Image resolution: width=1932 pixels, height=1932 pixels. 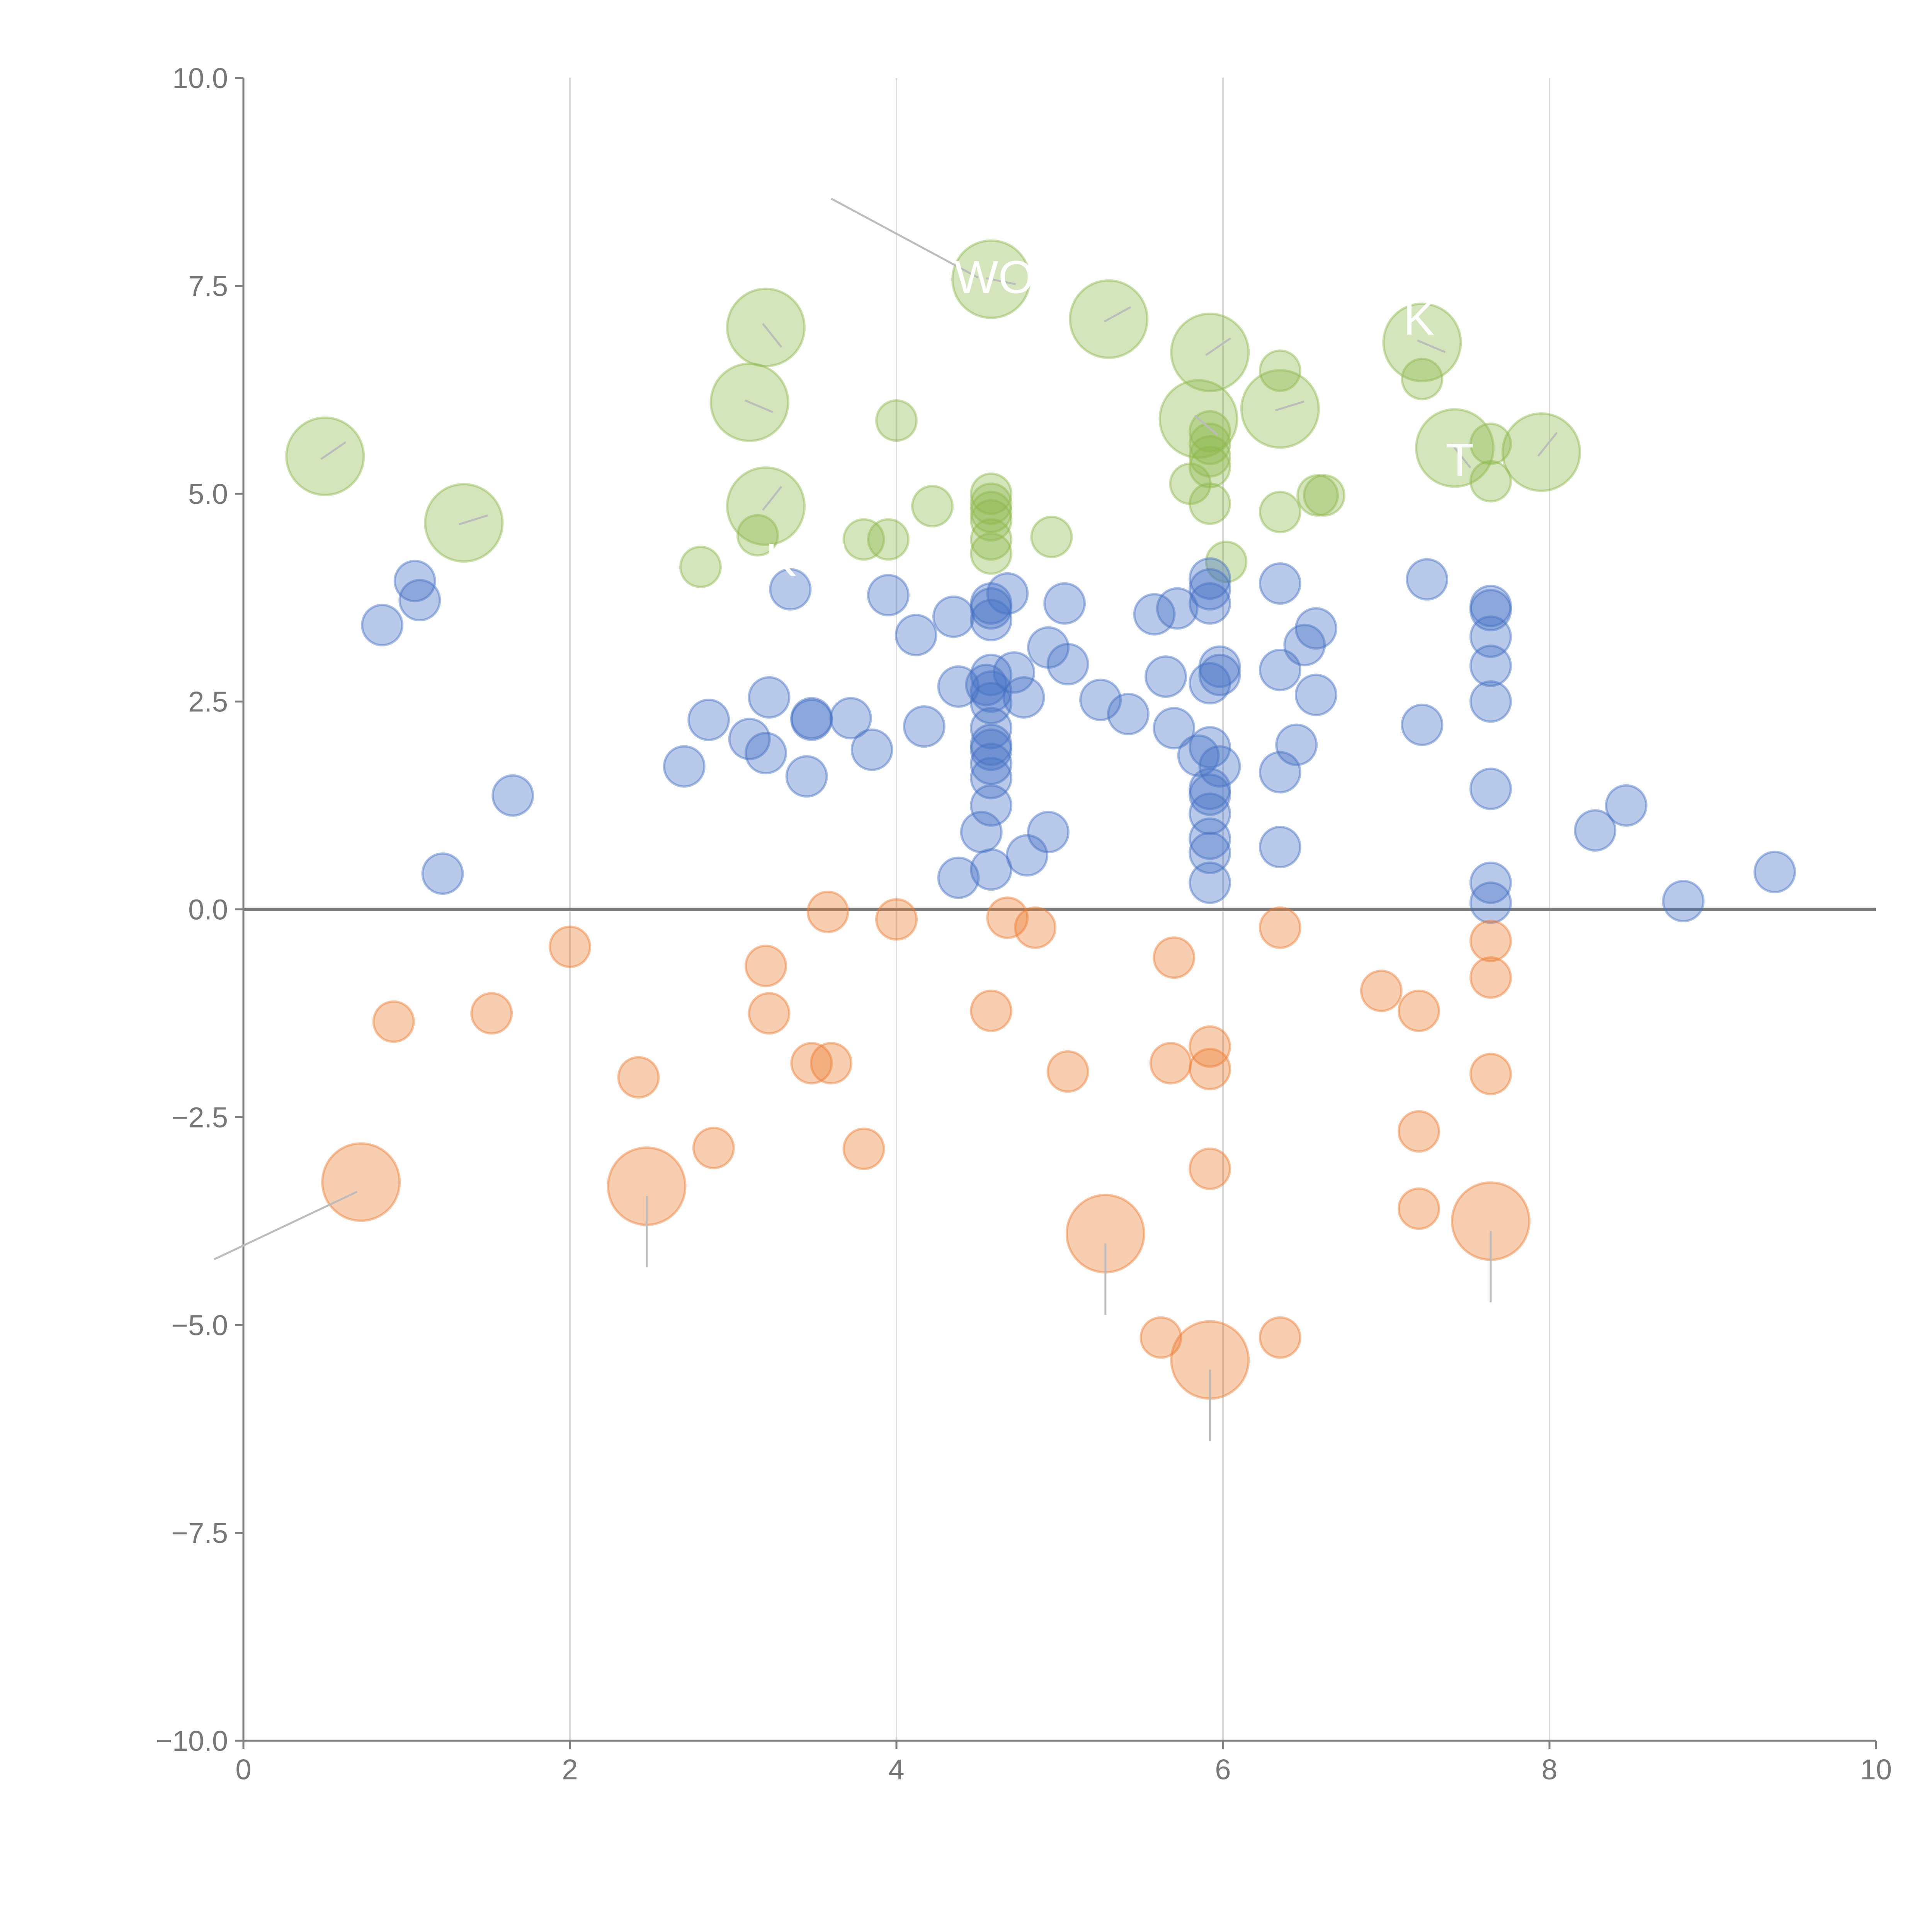 I want to click on x-tick-label: 2, so click(x=570, y=1770).